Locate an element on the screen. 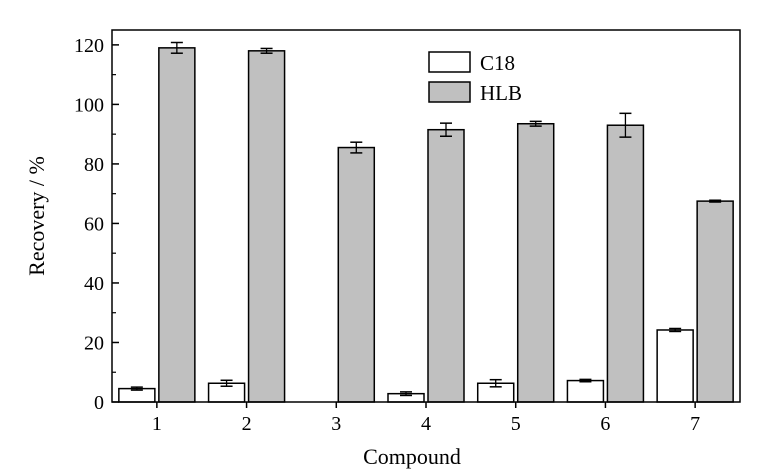 This screenshot has width=765, height=472. legend-label: C18 is located at coordinates (497, 63).